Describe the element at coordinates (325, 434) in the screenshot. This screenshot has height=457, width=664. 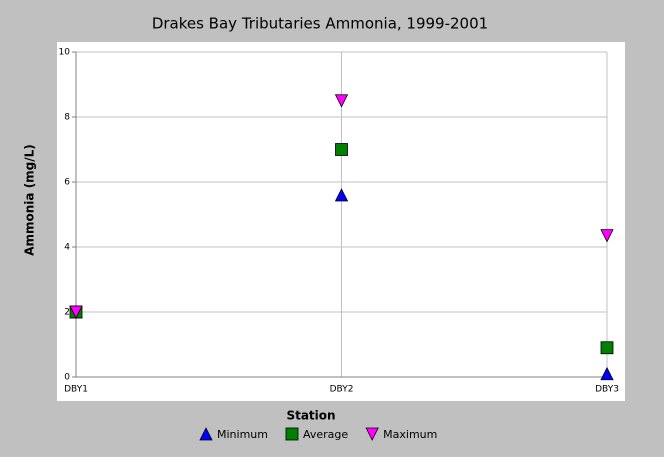
I see `legend-label: Average` at that location.